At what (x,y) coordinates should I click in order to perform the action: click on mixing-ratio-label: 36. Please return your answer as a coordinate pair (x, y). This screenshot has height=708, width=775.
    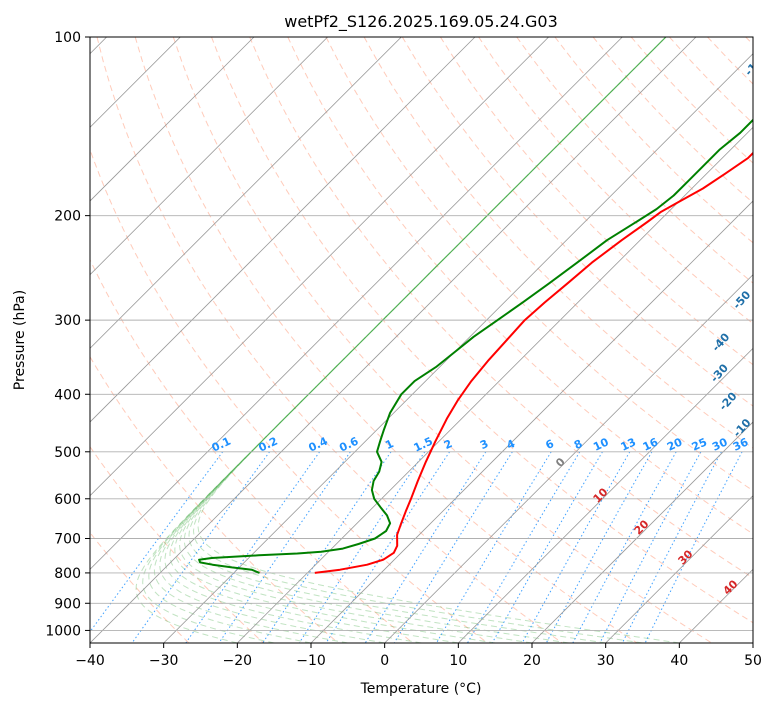
    Looking at the image, I should click on (741, 444).